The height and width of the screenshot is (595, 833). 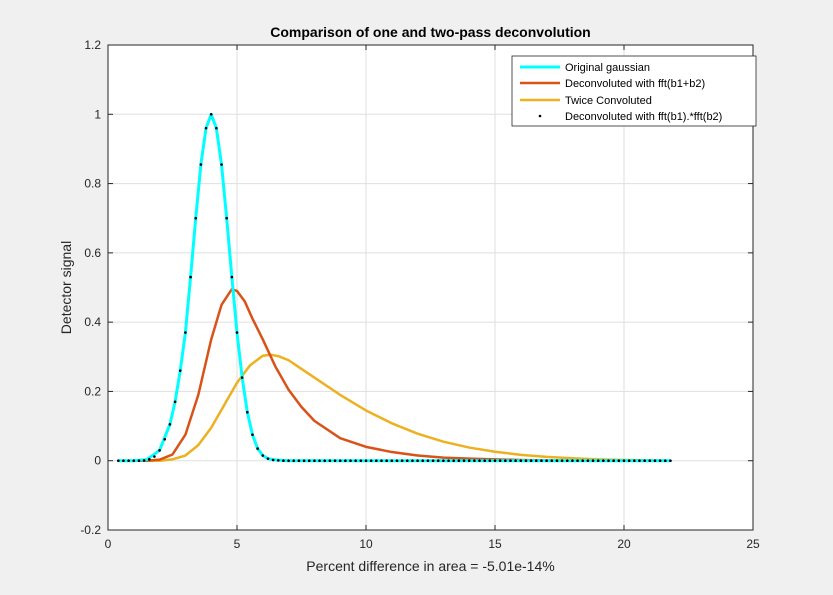 I want to click on y-tick-label: 1.2, so click(x=92, y=45).